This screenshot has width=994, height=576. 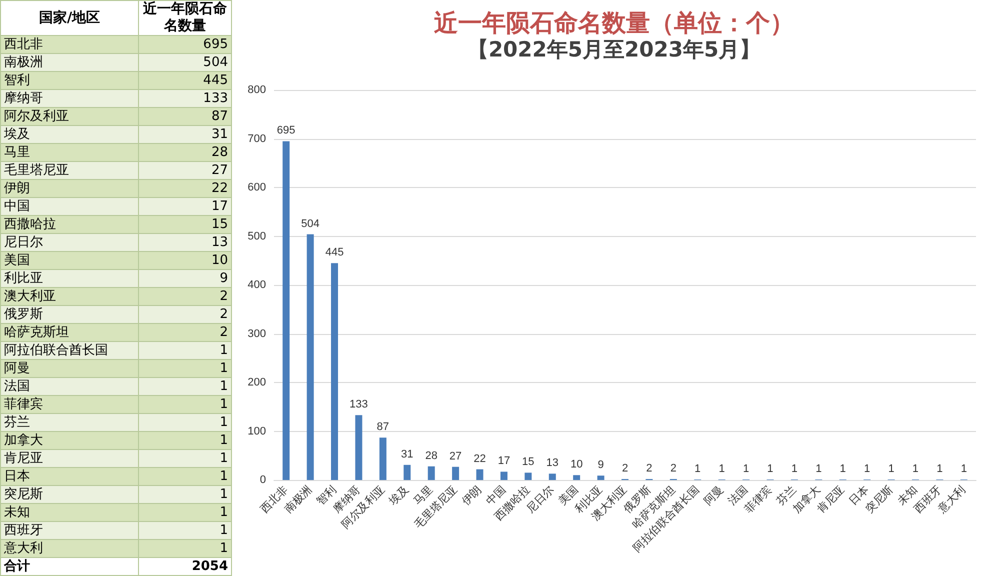 What do you see at coordinates (471, 495) in the screenshot?
I see `x-tick-label: 伊朗` at bounding box center [471, 495].